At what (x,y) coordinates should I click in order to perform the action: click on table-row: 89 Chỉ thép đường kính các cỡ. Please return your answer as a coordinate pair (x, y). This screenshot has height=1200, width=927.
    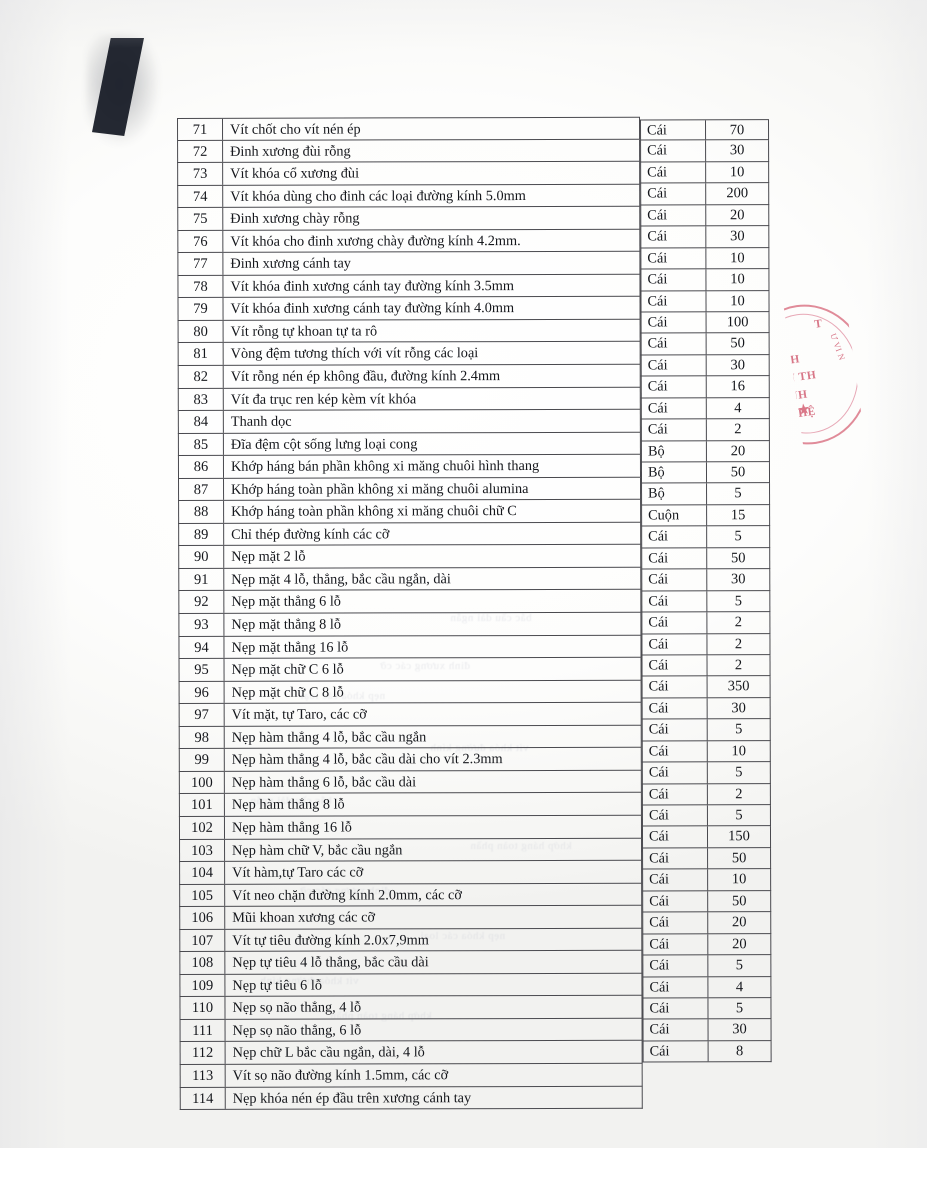
    Looking at the image, I should click on (410, 534).